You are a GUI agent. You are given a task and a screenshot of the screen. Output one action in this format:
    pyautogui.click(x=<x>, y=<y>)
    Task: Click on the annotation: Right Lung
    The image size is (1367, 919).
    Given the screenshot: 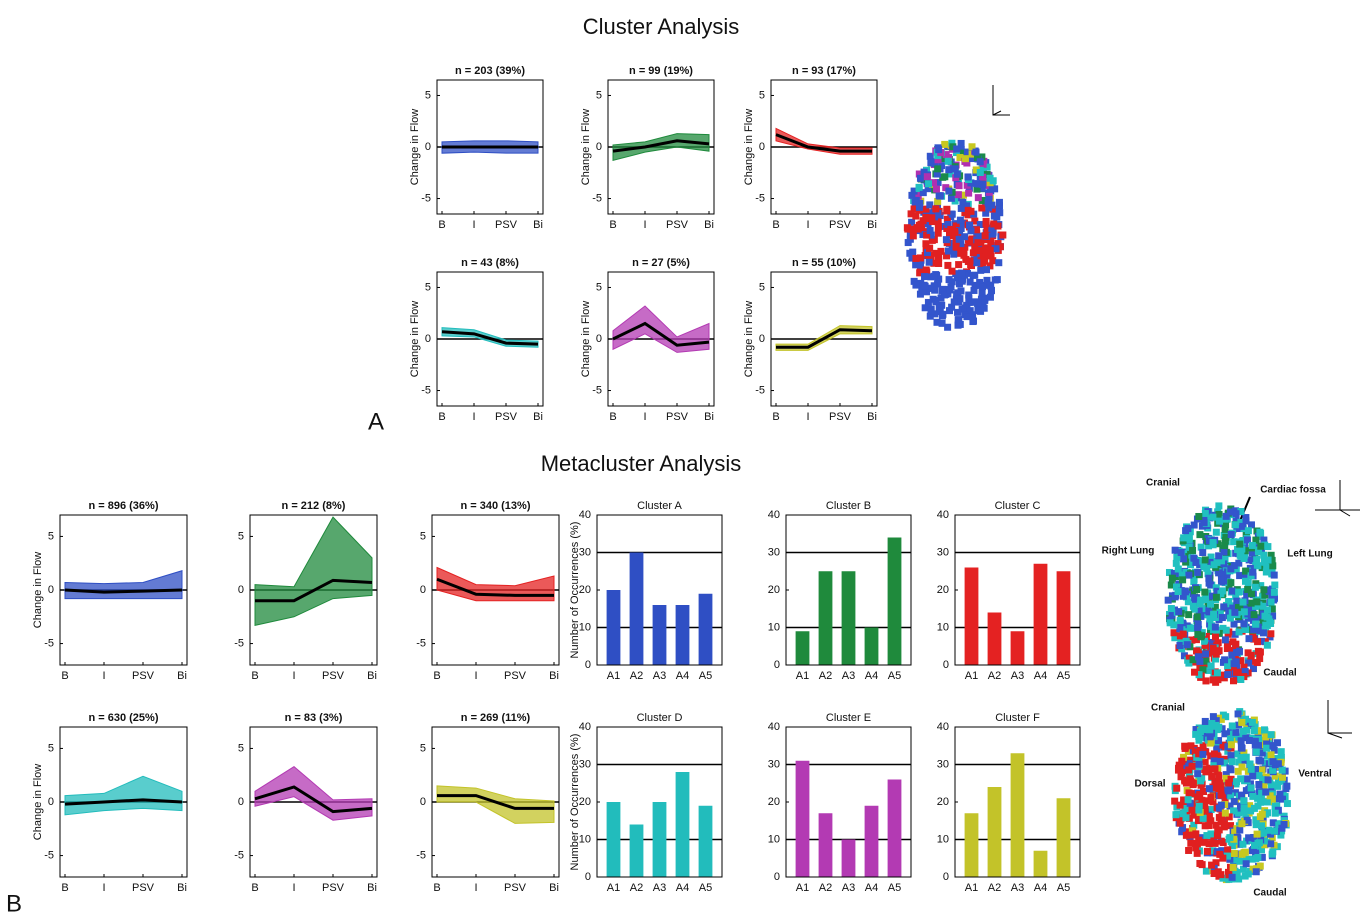 What is the action you would take?
    pyautogui.click(x=1128, y=551)
    